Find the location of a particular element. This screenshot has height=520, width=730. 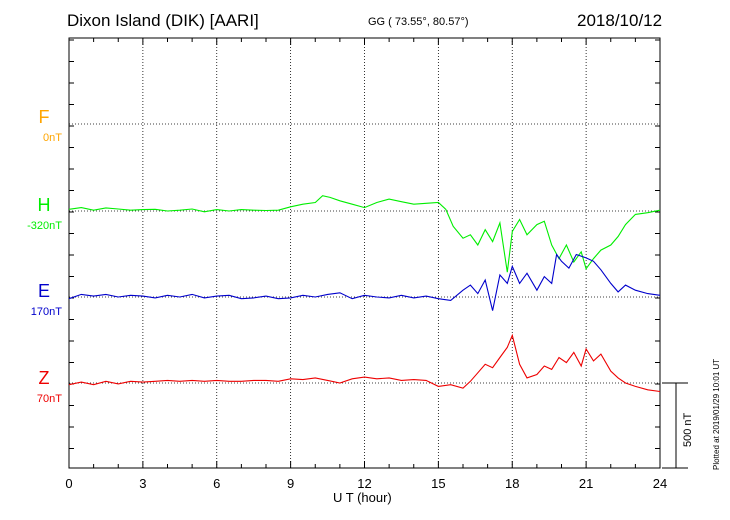

x-tick-label: 0 is located at coordinates (68, 483).